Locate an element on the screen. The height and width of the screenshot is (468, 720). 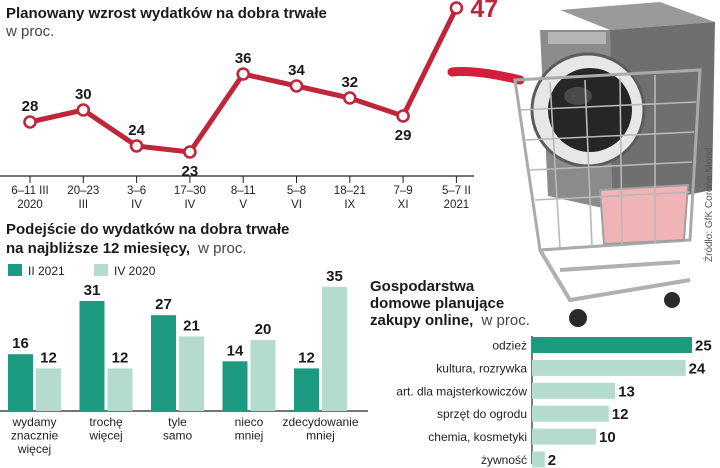
cart-grid is located at coordinates (608, 162).